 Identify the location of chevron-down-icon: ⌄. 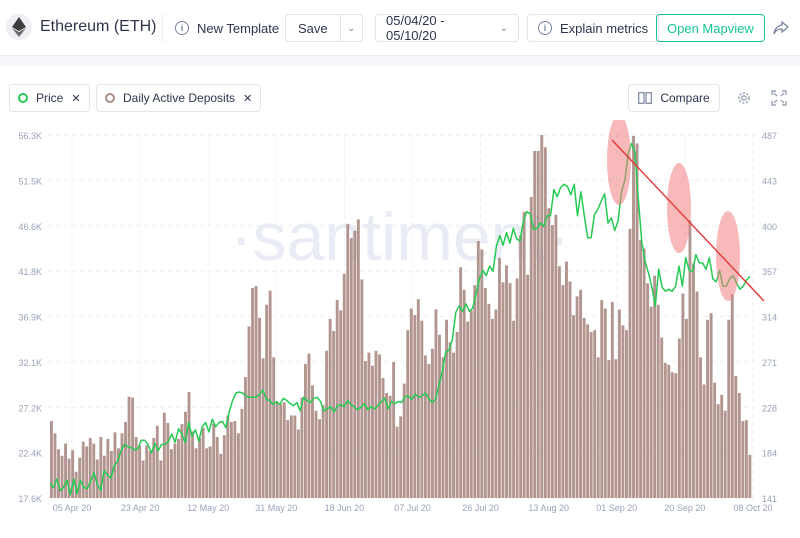
(351, 28).